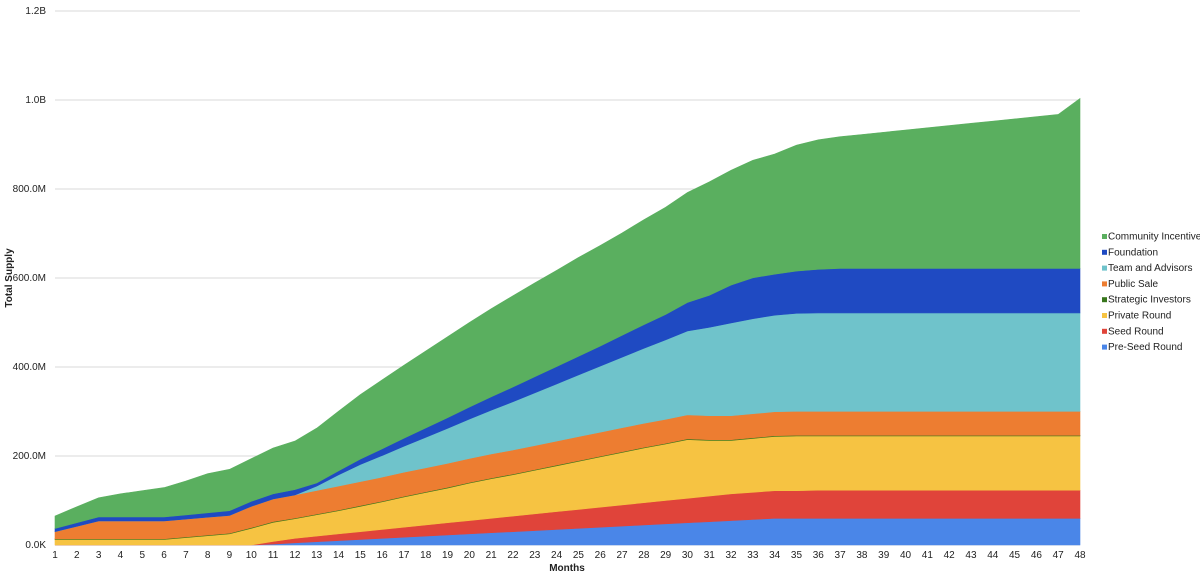 The width and height of the screenshot is (1200, 574). What do you see at coordinates (164, 555) in the screenshot?
I see `x-tick-label: 6` at bounding box center [164, 555].